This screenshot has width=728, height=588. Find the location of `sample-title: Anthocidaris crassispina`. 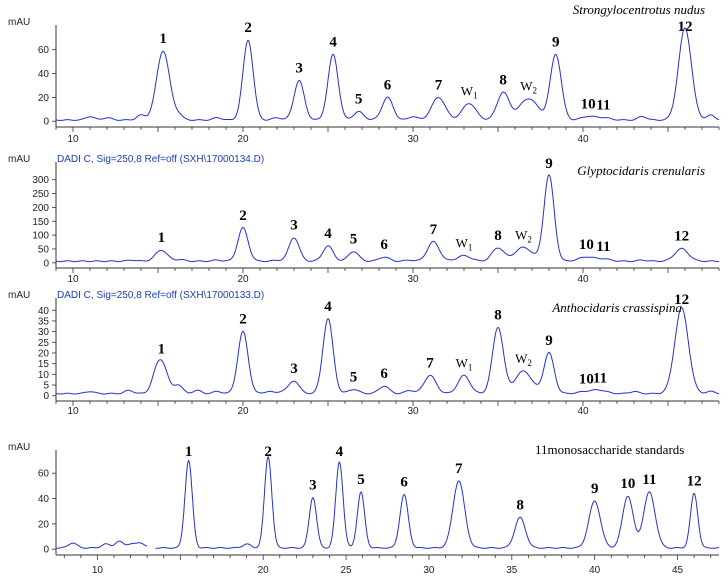

sample-title: Anthocidaris crassispina is located at coordinates (616, 307).